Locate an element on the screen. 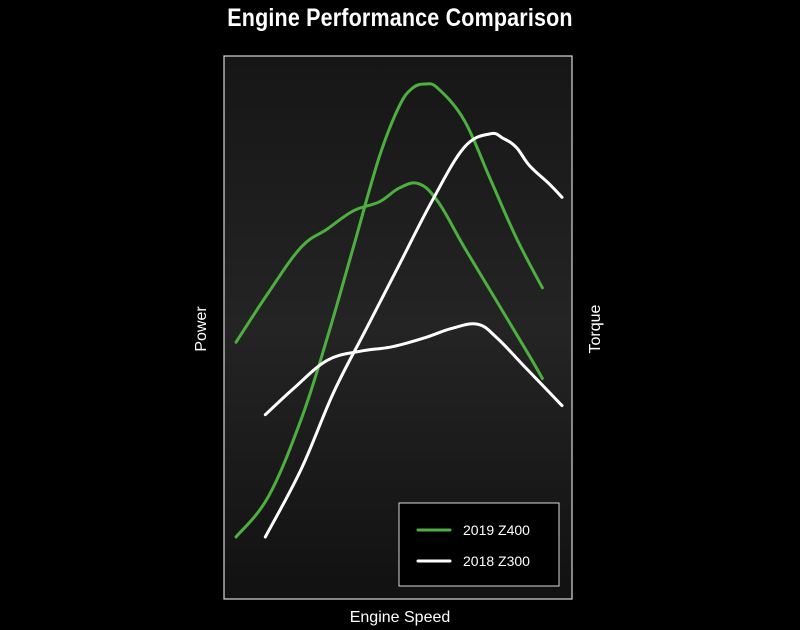  legend: 2019 Z400 2018 Z300 is located at coordinates (479, 544).